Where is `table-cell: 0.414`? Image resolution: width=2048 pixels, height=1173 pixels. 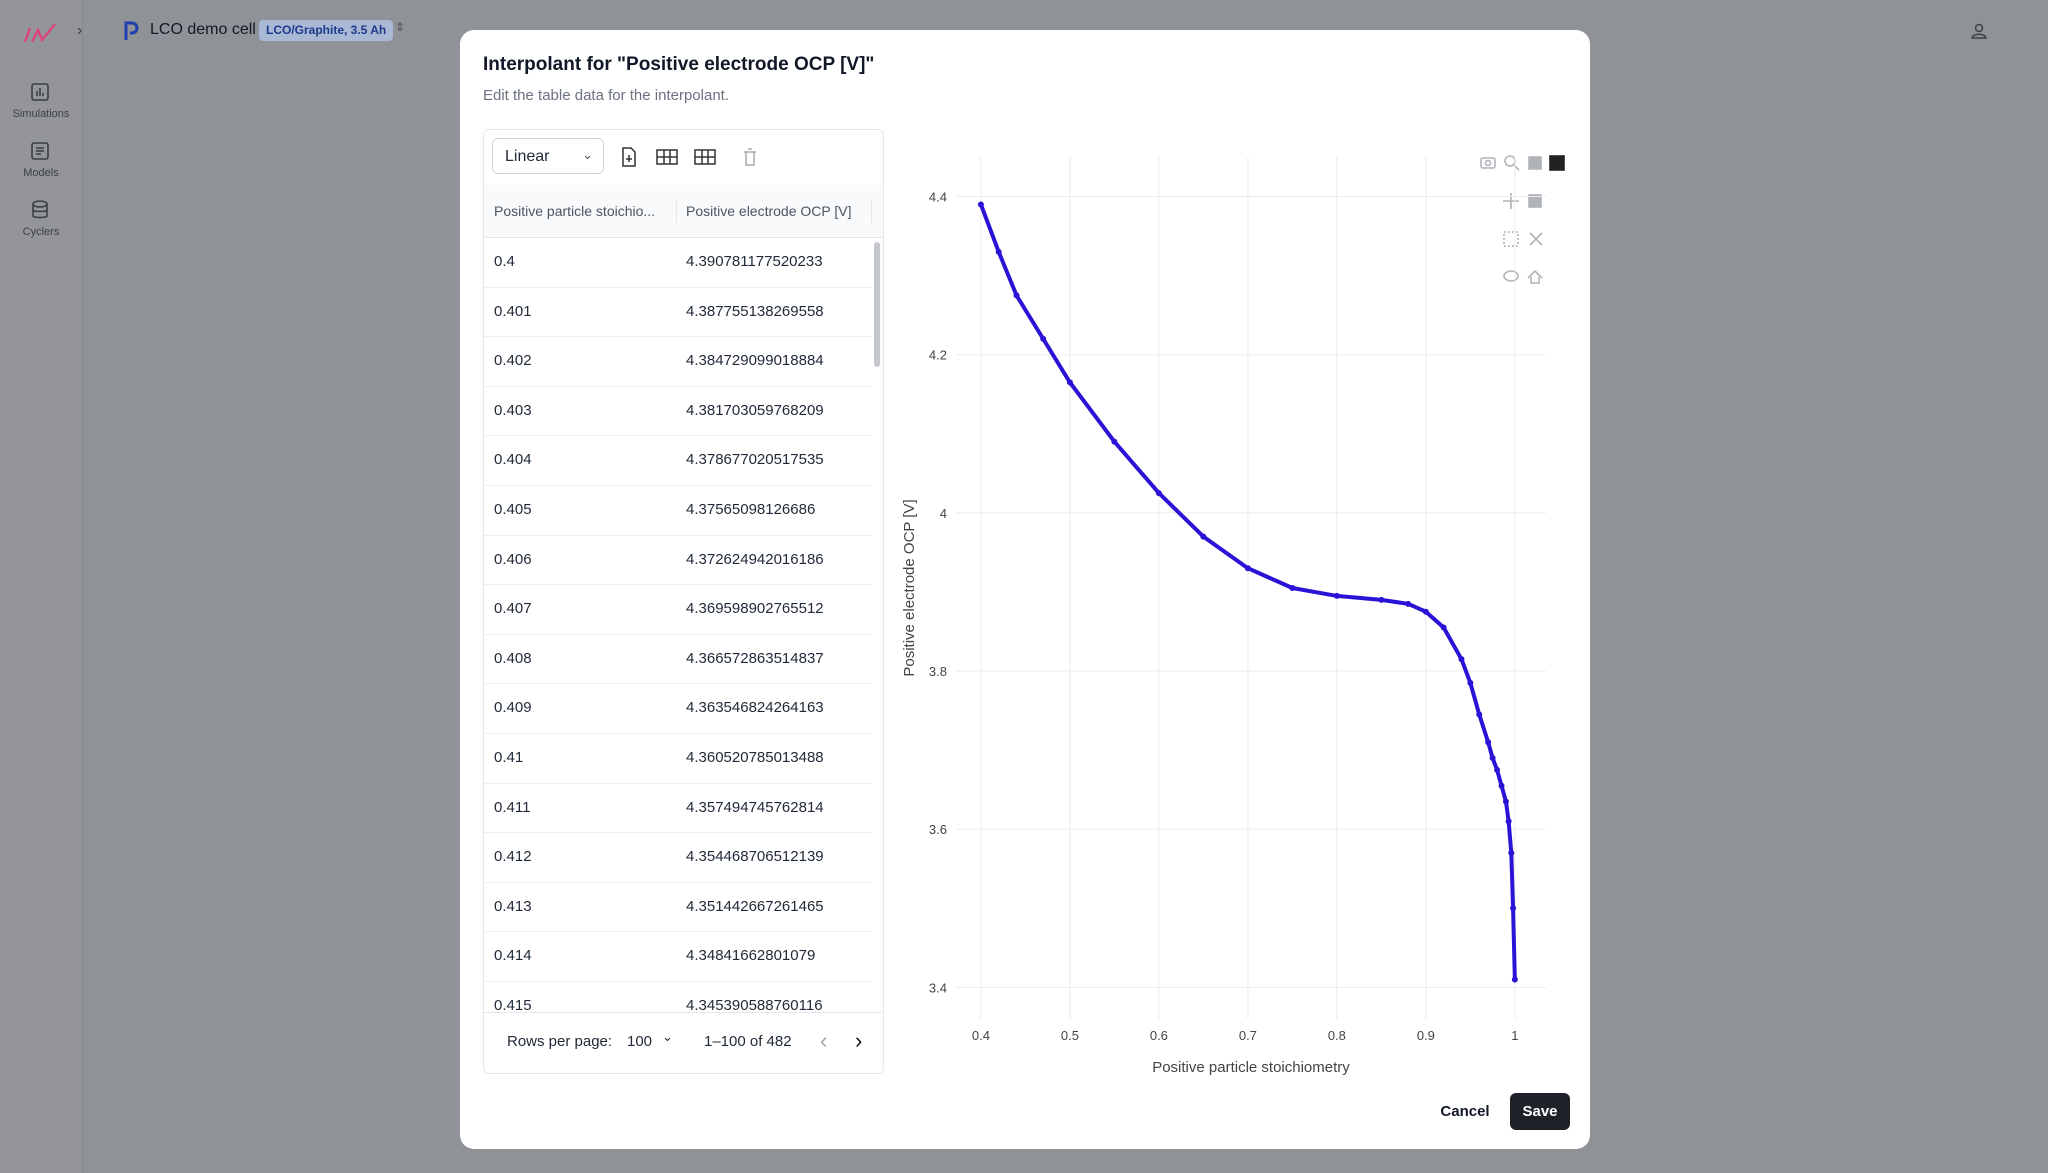
table-cell: 0.414 is located at coordinates (513, 956).